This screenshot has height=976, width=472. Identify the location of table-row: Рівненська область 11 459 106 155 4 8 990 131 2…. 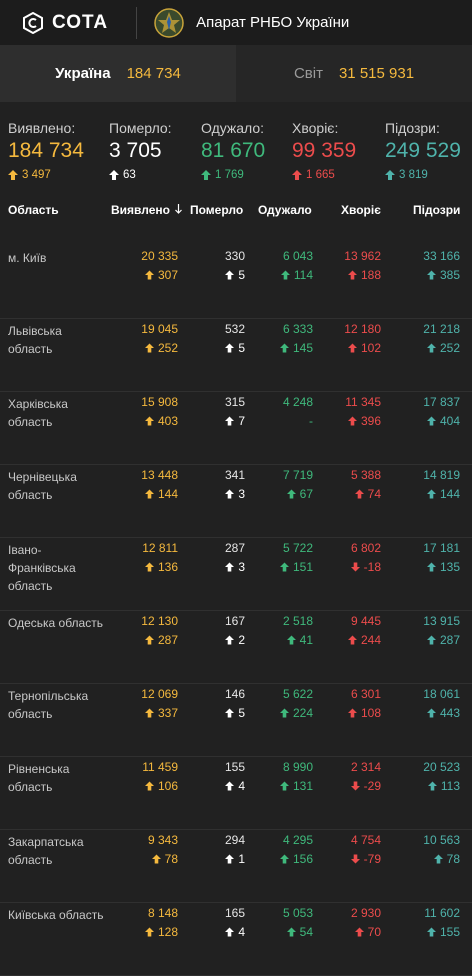
(236, 793).